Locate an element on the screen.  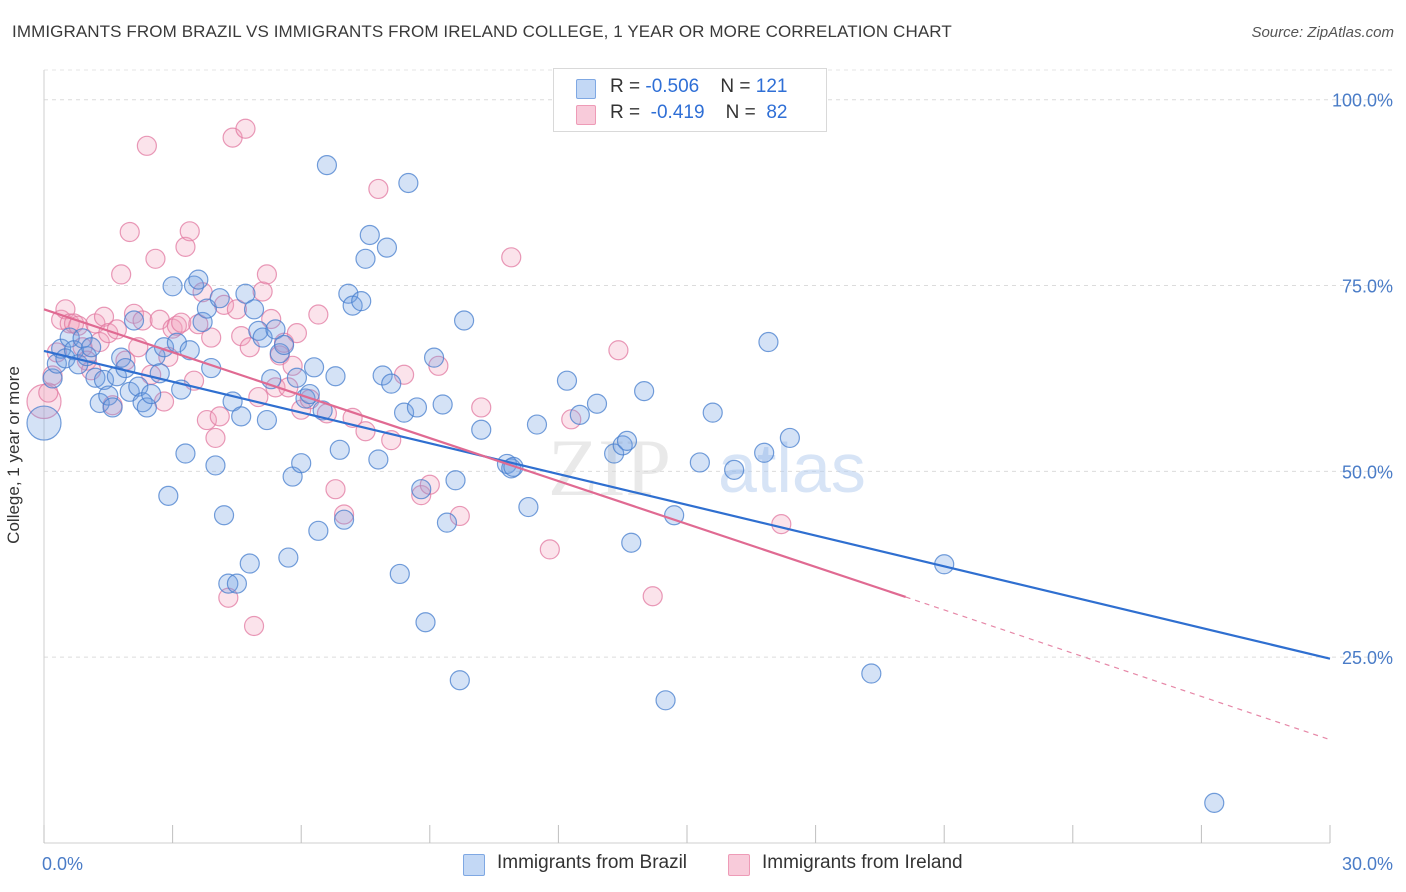
y-axis-label-text: College, 1 year or more is located at coordinates (13, 455).